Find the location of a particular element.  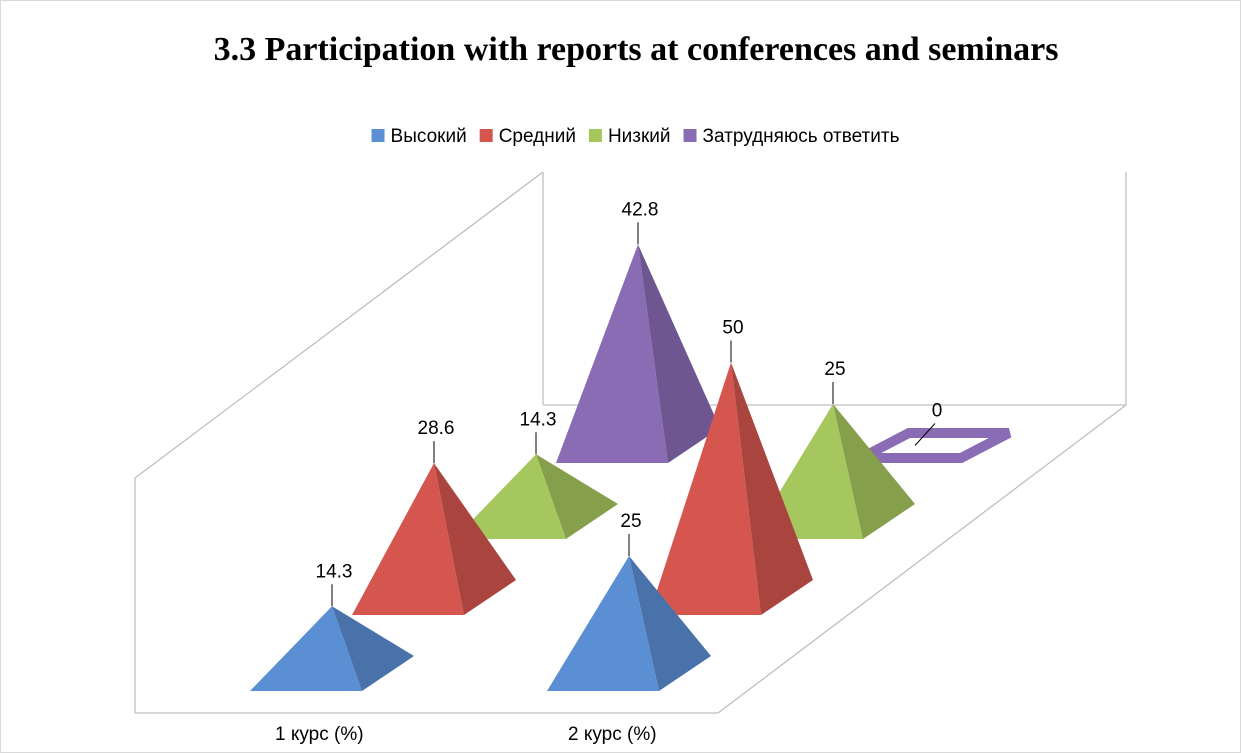

pyramid: 25 is located at coordinates (629, 601).